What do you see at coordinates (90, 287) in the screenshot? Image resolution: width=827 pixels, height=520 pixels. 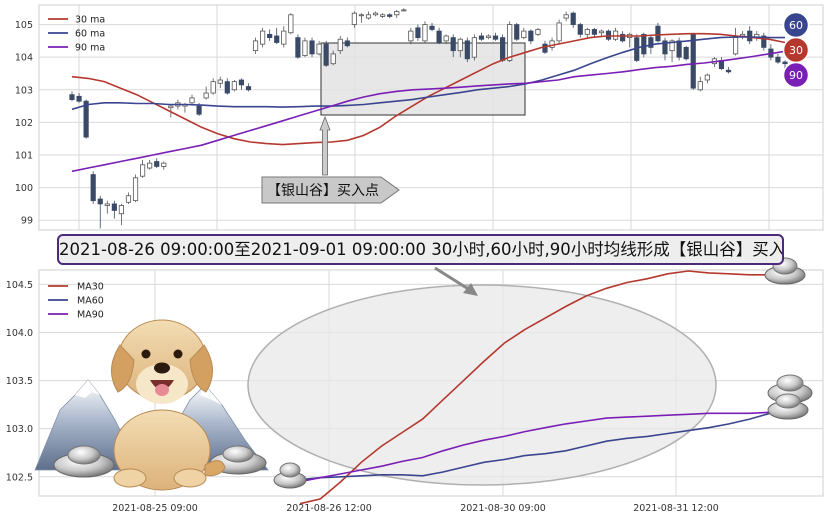 I see `bottom-legend-label: MA30` at bounding box center [90, 287].